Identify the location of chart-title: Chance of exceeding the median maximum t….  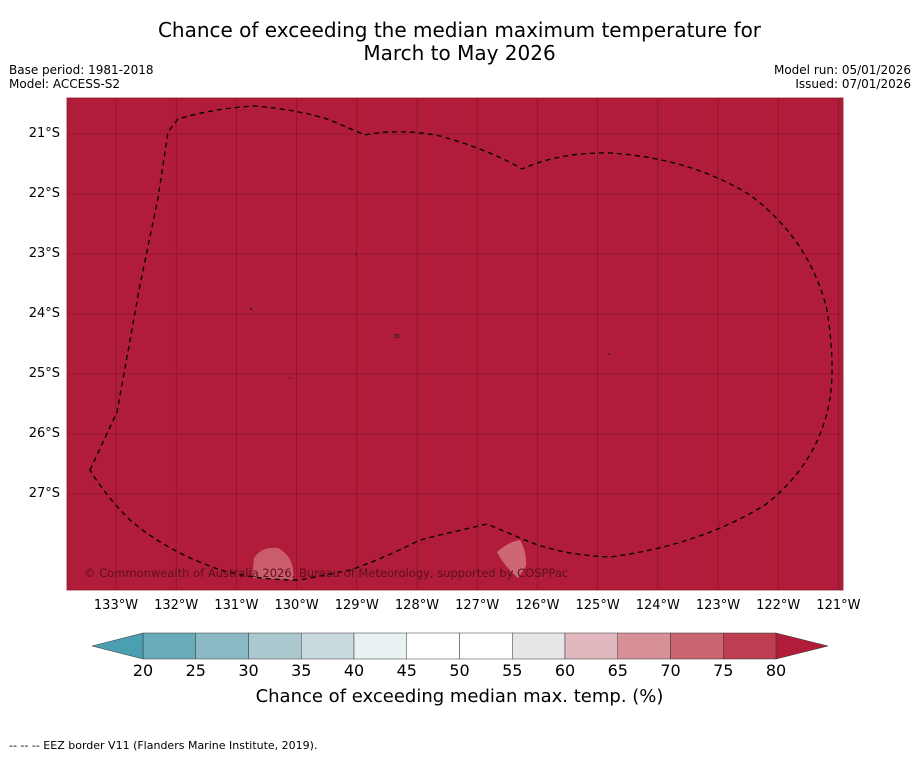
(459, 42).